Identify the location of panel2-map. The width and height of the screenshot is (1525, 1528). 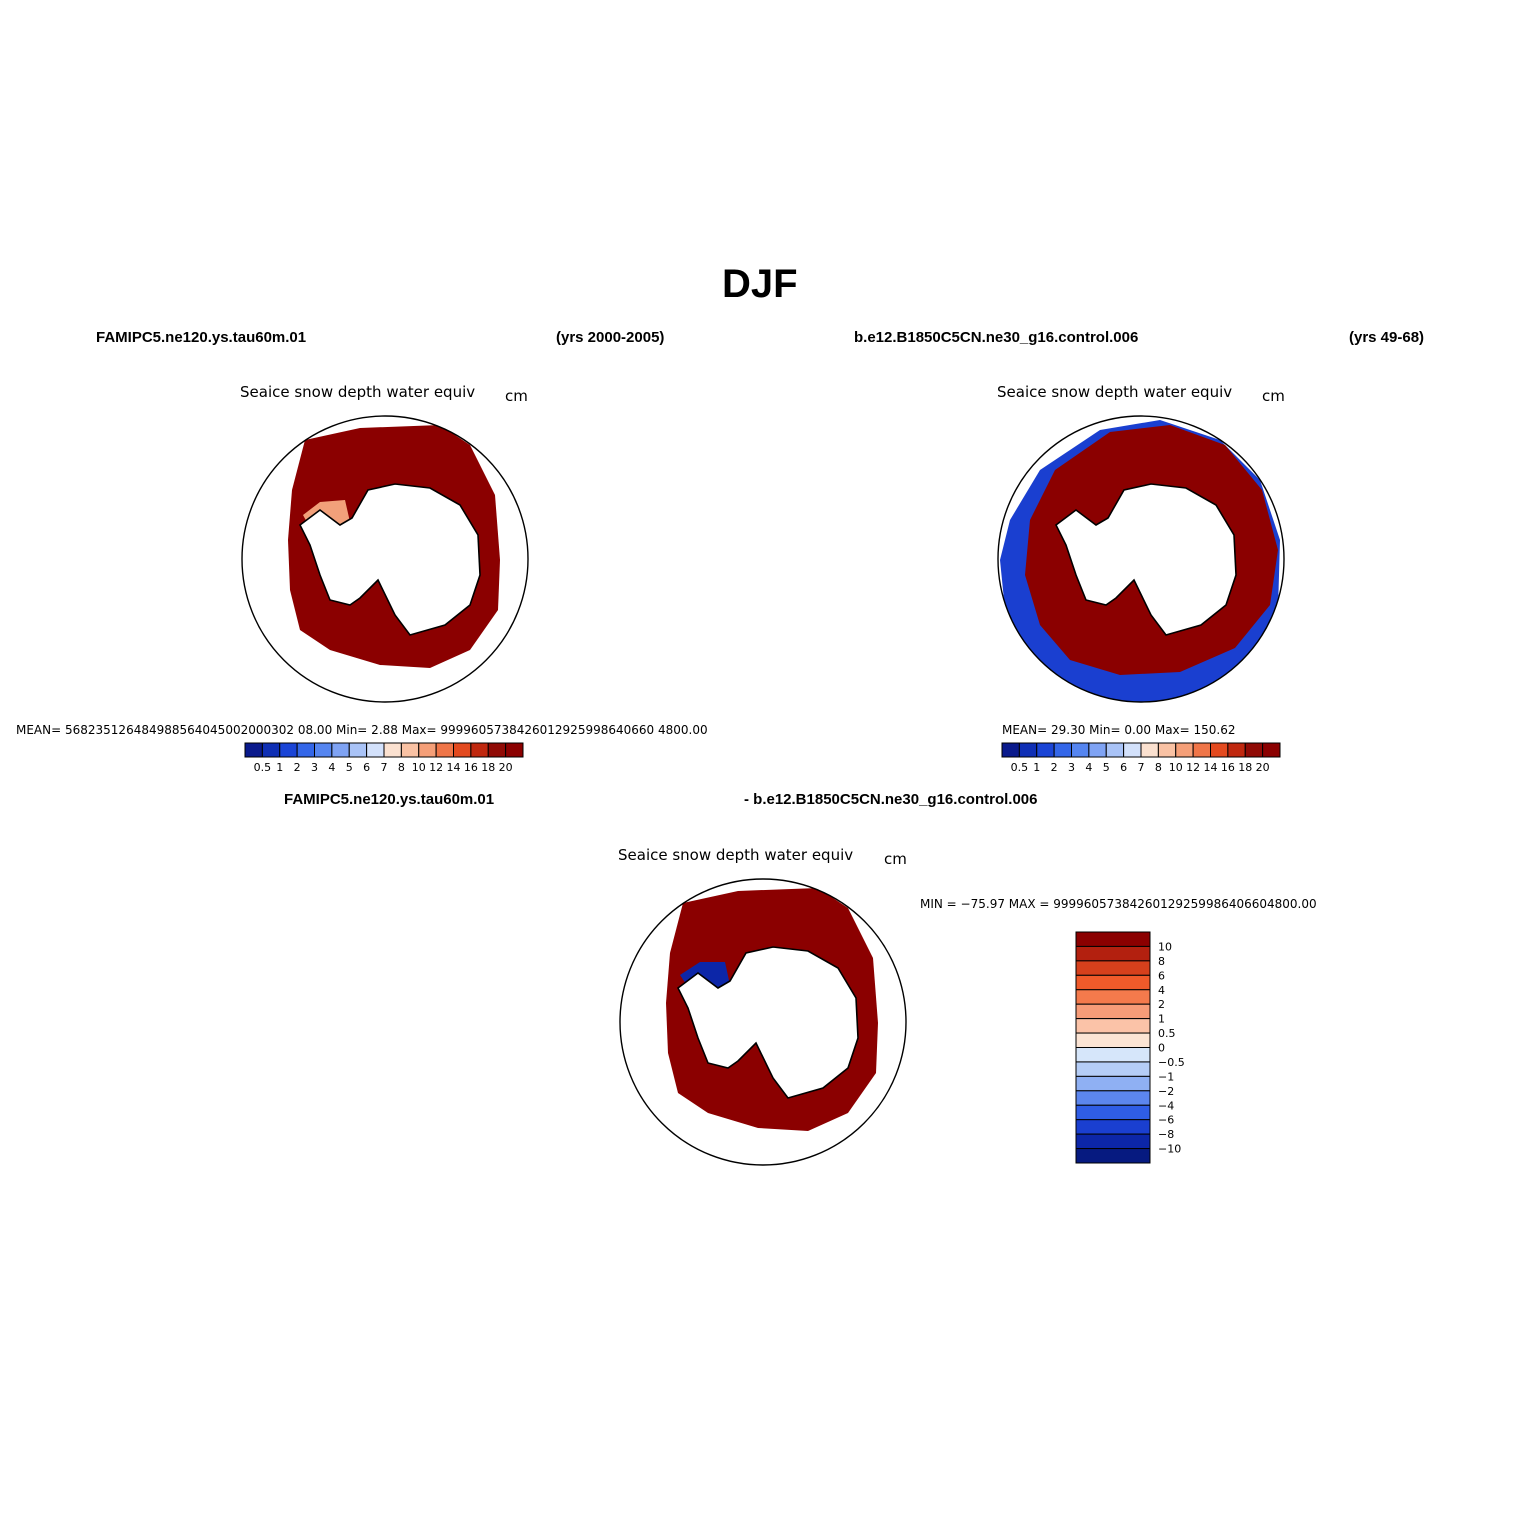
(1141, 559).